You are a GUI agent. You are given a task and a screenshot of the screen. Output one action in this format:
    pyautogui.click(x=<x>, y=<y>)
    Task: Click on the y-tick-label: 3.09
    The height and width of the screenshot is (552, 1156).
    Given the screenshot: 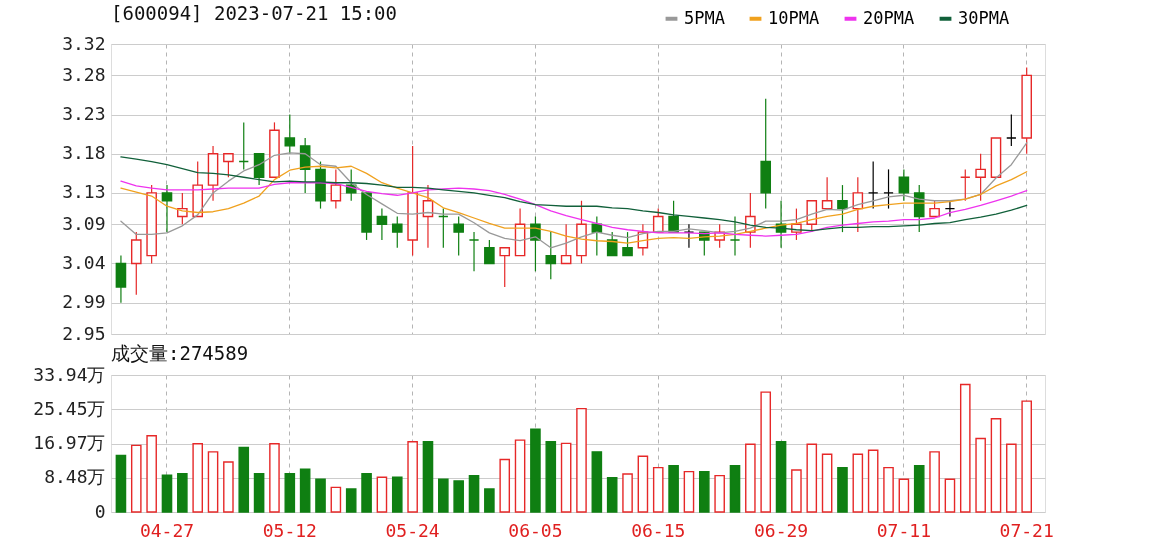 What is the action you would take?
    pyautogui.click(x=84, y=223)
    